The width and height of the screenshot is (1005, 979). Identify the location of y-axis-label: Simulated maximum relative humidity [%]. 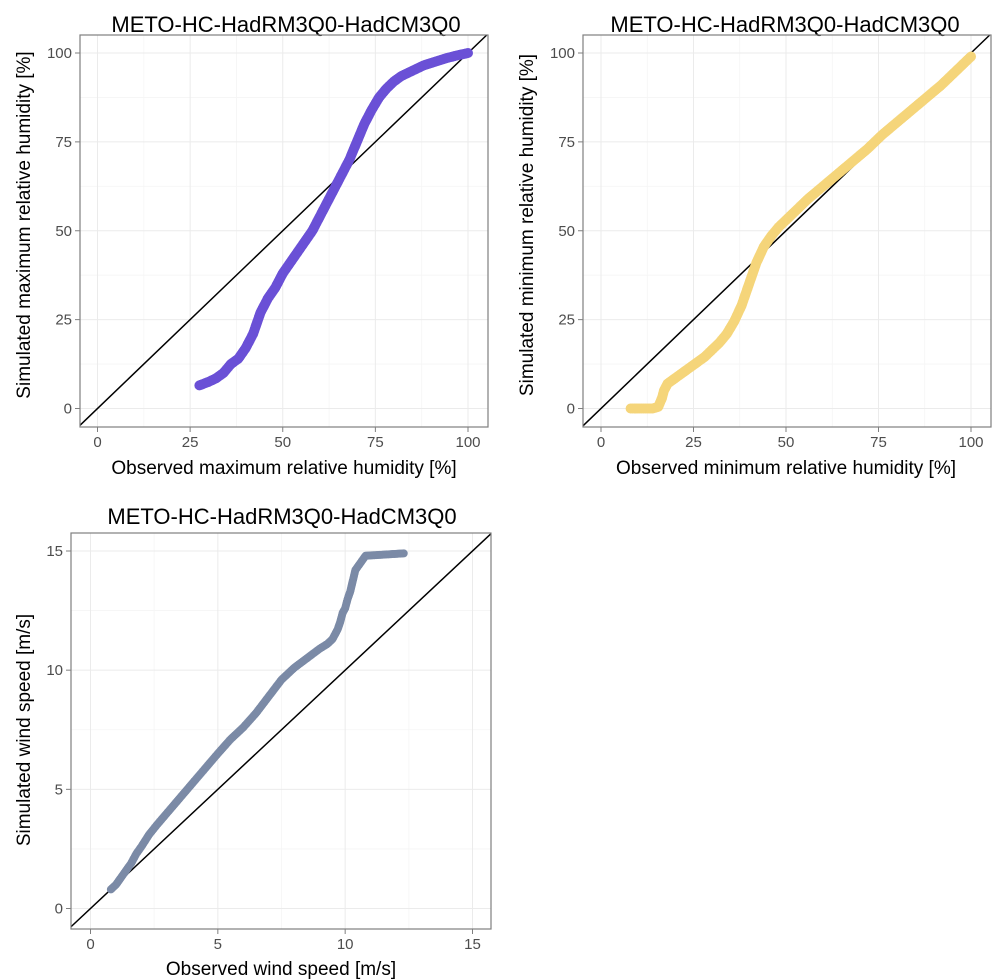
(24, 224).